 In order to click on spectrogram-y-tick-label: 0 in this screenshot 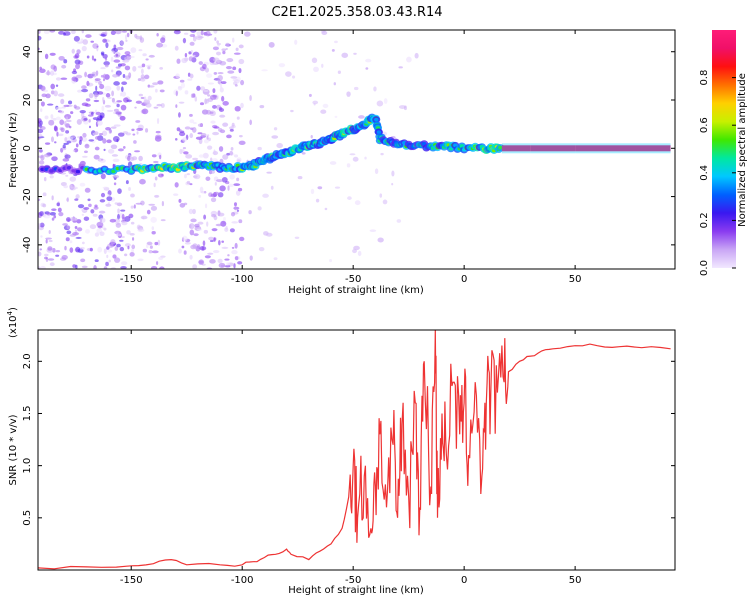, I will do `click(27, 148)`.